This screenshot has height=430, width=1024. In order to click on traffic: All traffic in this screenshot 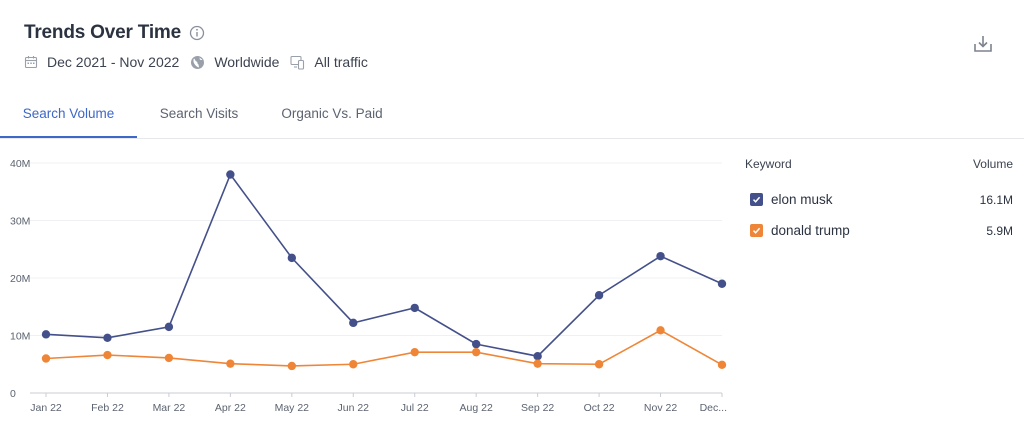, I will do `click(329, 62)`.